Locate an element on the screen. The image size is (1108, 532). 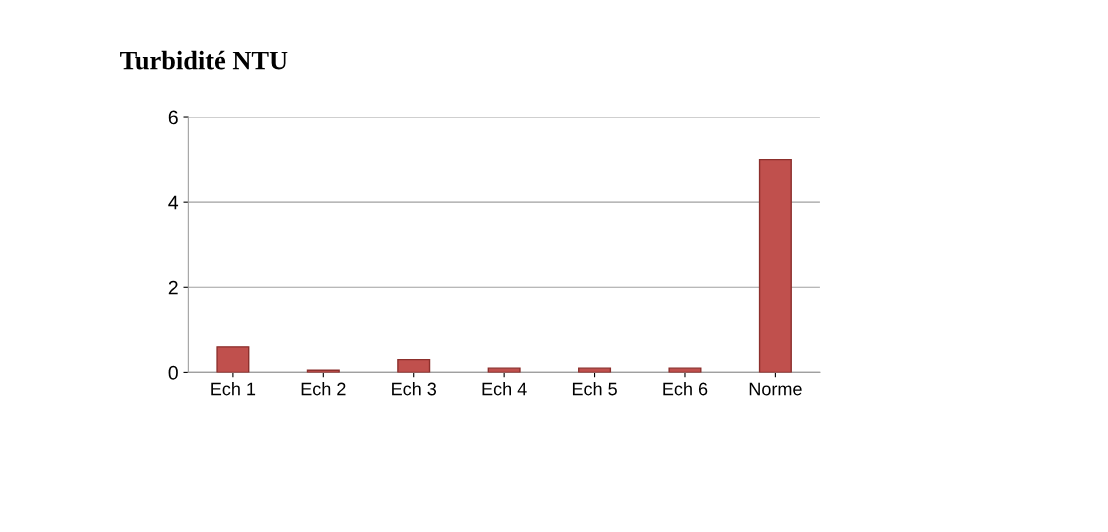
x-tick-label: Ech 2 is located at coordinates (323, 389).